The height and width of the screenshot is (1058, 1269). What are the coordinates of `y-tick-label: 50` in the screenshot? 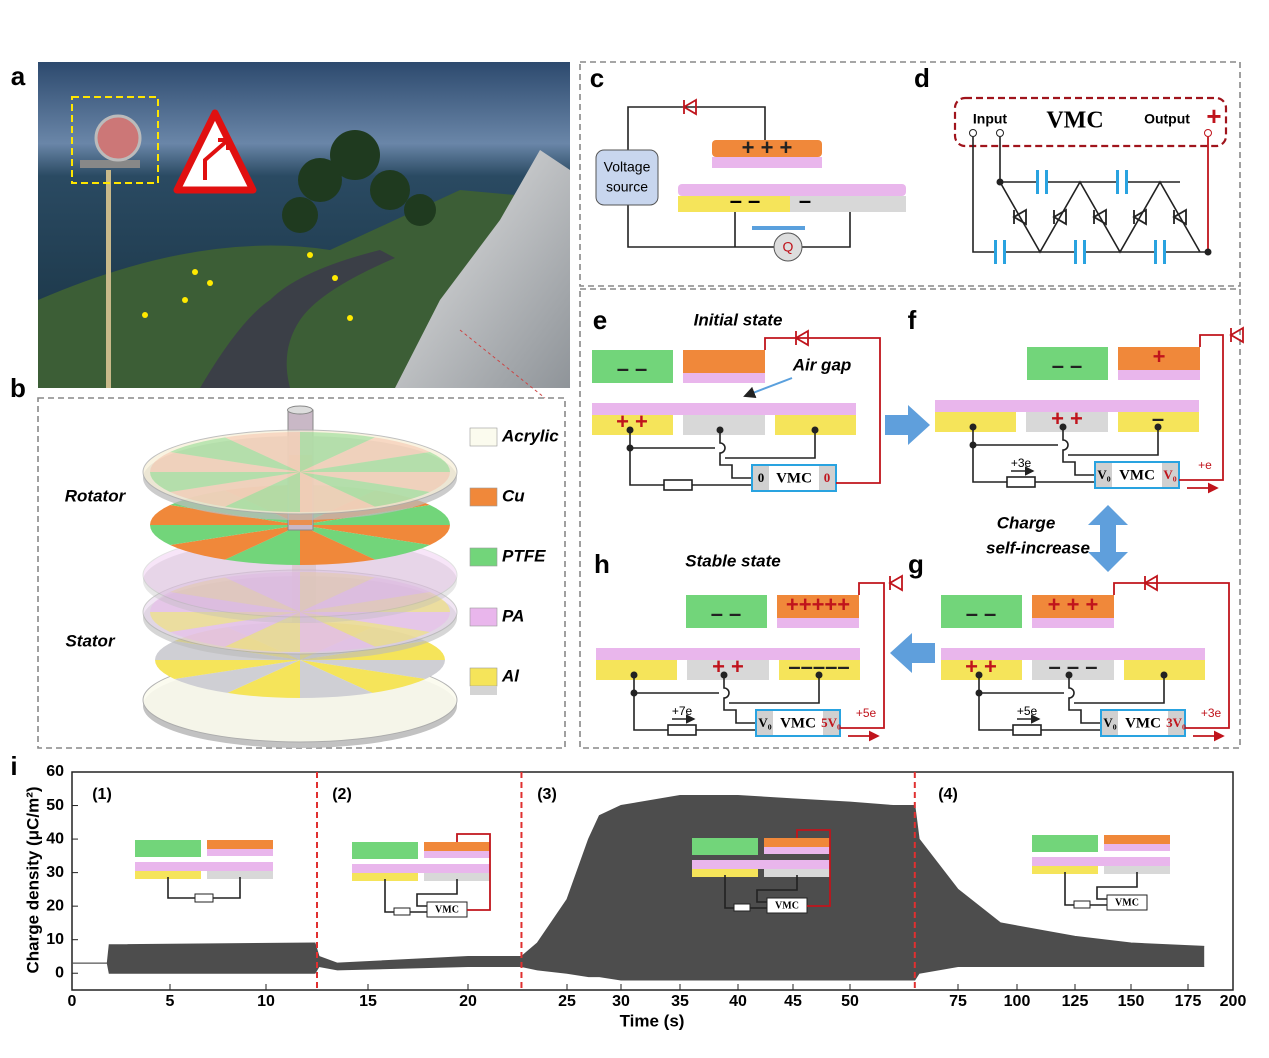 It's located at (55, 805).